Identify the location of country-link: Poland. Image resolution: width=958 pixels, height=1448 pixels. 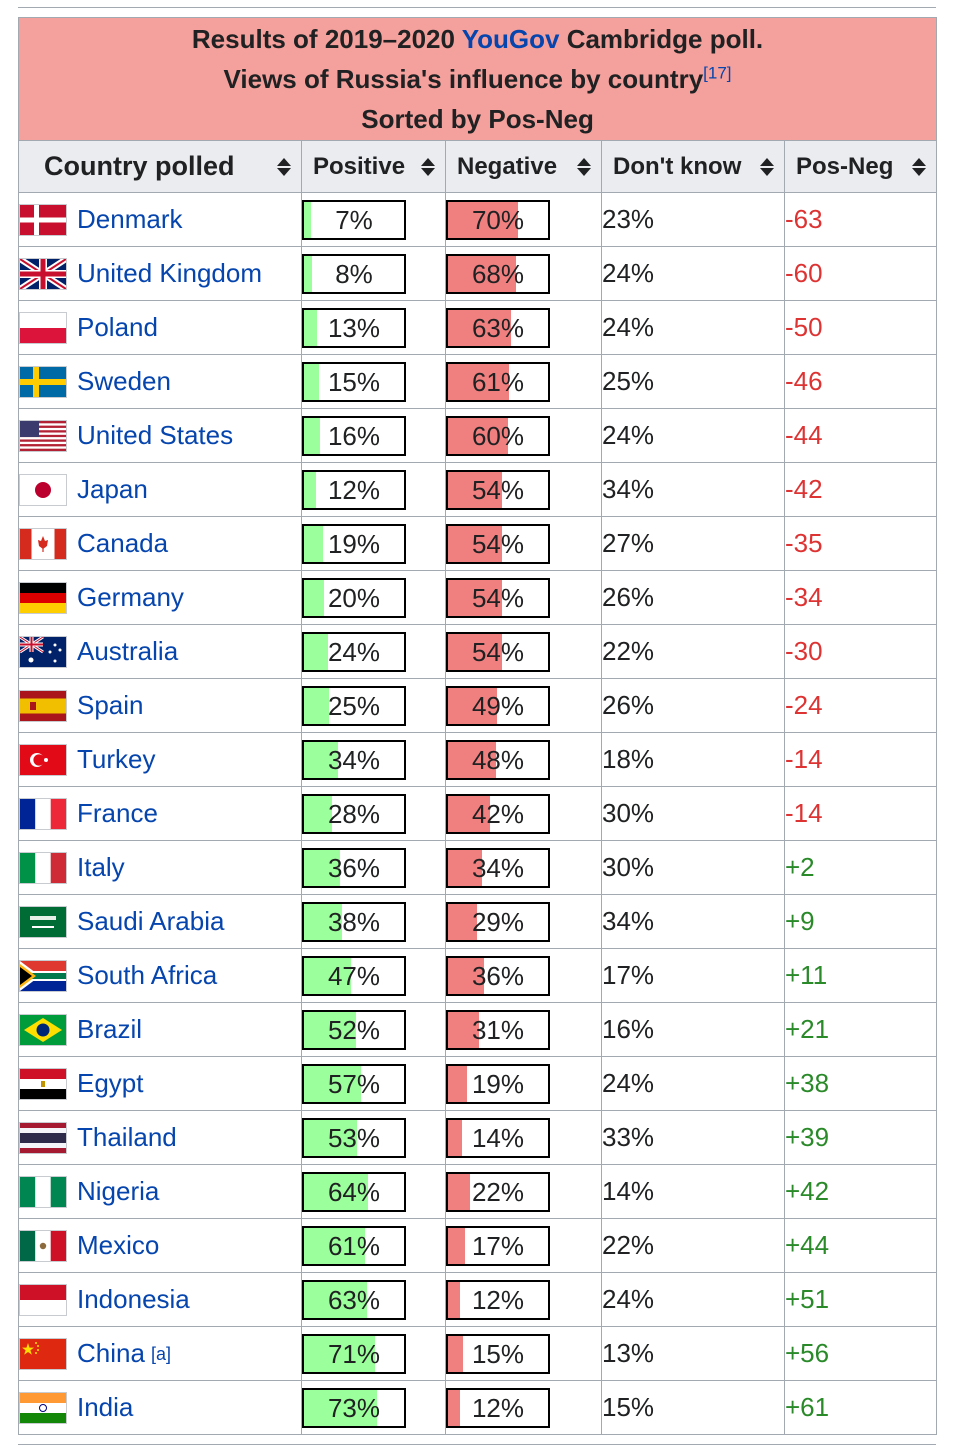
(117, 327).